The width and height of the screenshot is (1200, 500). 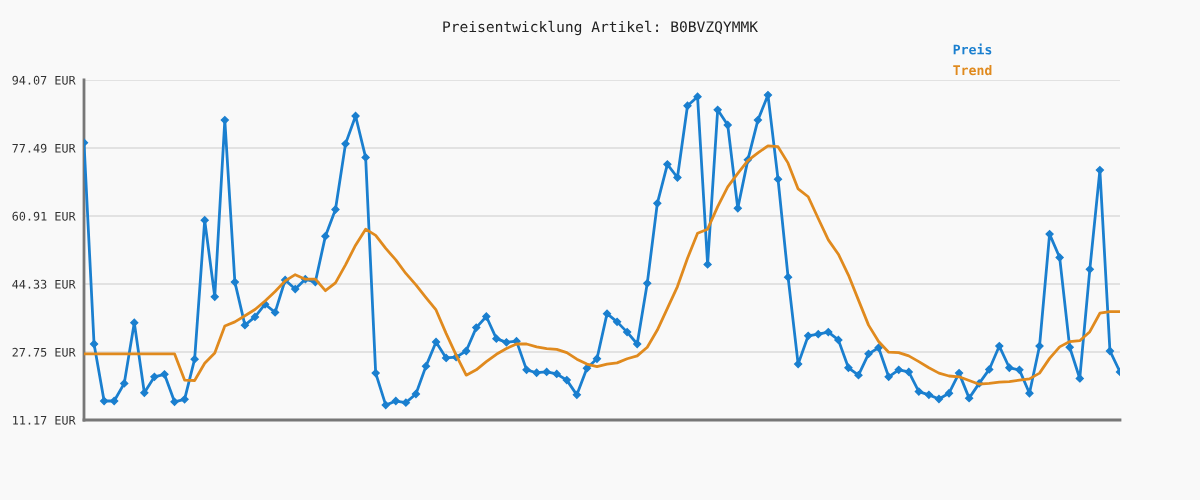 I want to click on y-tick-label: 94.07 EUR, so click(x=44, y=80).